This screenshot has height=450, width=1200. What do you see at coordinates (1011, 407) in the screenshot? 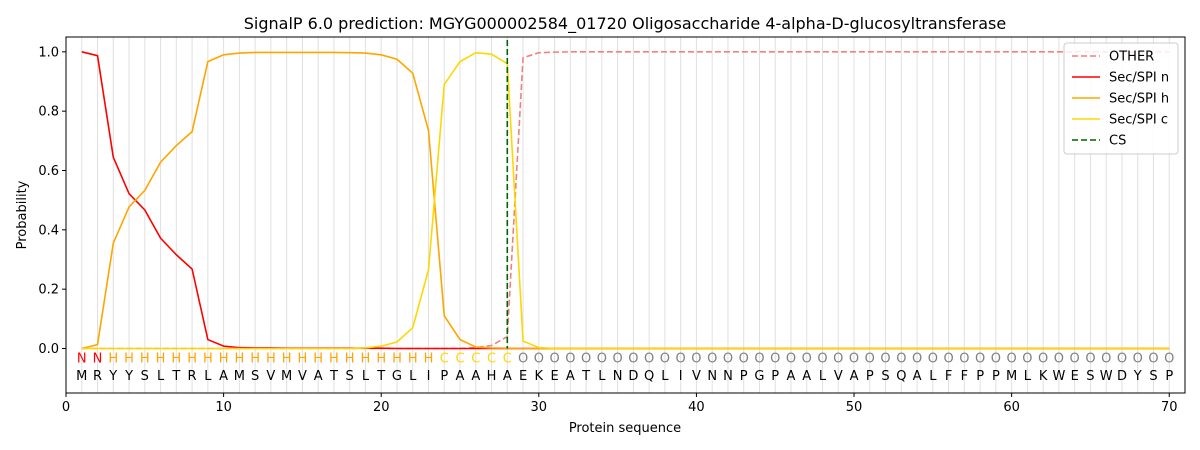
I see `x-tick-label: 60` at bounding box center [1011, 407].